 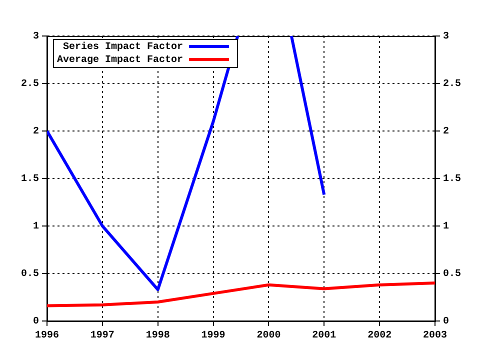 I want to click on x-tick-label: 1996, so click(x=47, y=336).